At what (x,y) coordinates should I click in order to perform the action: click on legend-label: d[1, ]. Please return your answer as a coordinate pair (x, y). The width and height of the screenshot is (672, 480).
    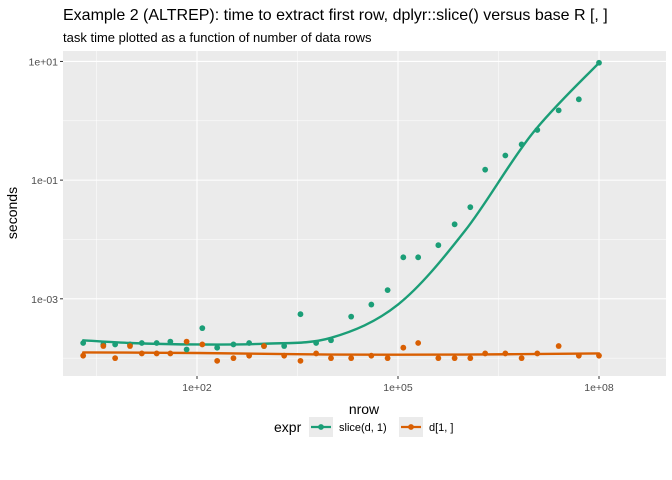
    Looking at the image, I should click on (441, 428).